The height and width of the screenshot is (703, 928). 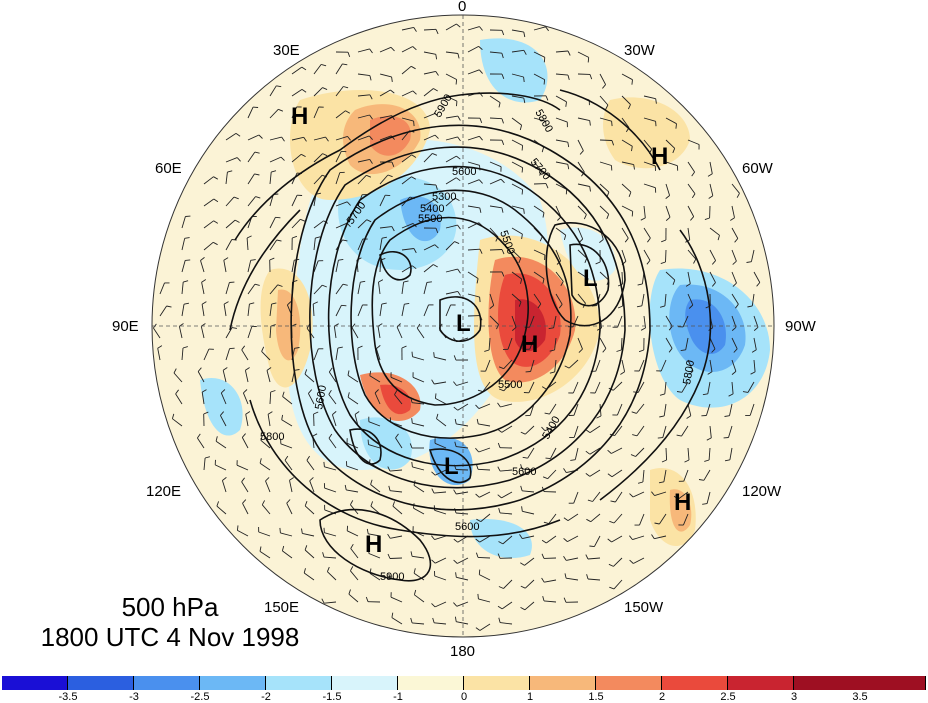 What do you see at coordinates (134, 697) in the screenshot?
I see `colorbar-tick-label: -3` at bounding box center [134, 697].